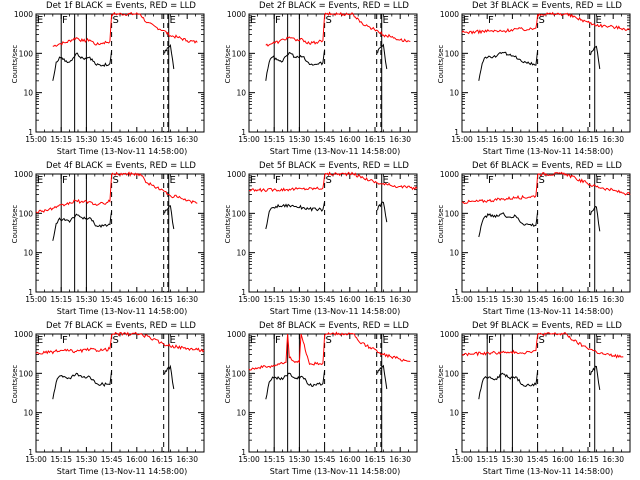 The image size is (640, 480). Describe the element at coordinates (547, 326) in the screenshot. I see `chart-title: Det 9f BLACK = Events, RED = LLD` at that location.